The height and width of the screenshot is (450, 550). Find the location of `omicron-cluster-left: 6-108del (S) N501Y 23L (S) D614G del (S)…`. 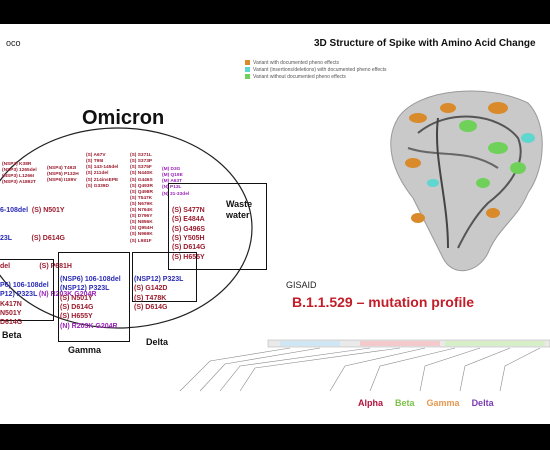

omicron-cluster-left: 6-108del (S) N501Y 23L (S) D614G del (S)… is located at coordinates (48, 252).